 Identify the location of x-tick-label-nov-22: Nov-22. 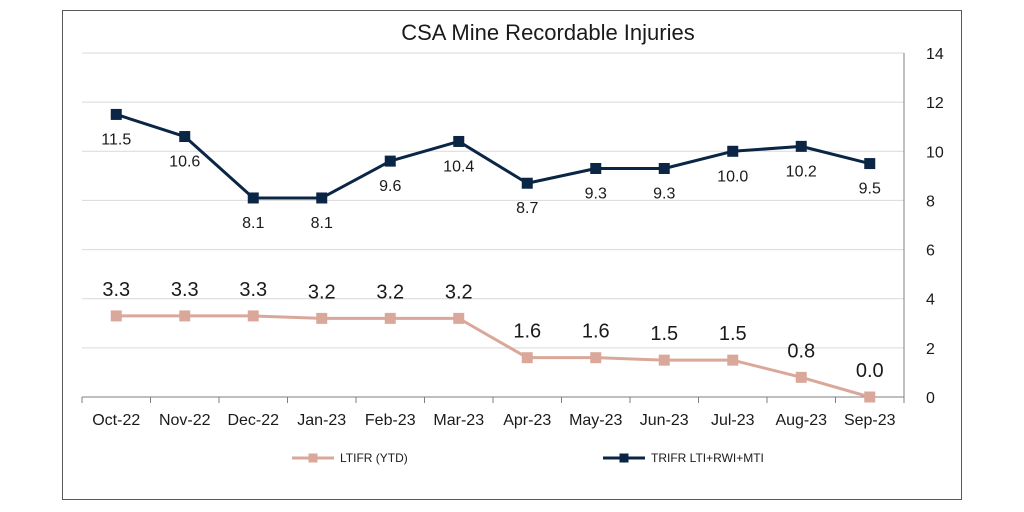
(185, 420).